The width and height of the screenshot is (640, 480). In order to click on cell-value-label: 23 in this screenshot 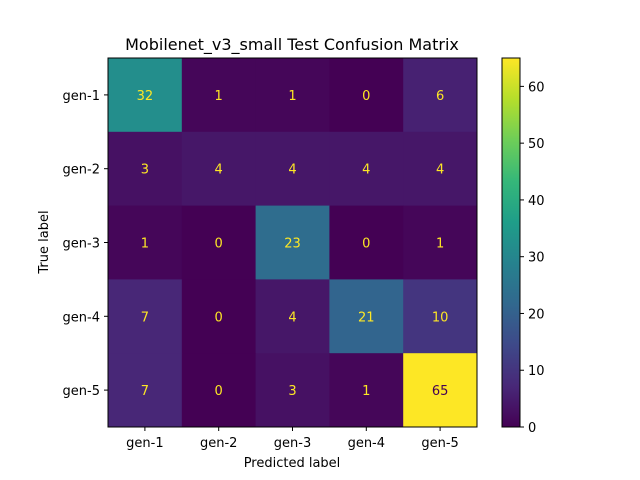, I will do `click(292, 244)`.